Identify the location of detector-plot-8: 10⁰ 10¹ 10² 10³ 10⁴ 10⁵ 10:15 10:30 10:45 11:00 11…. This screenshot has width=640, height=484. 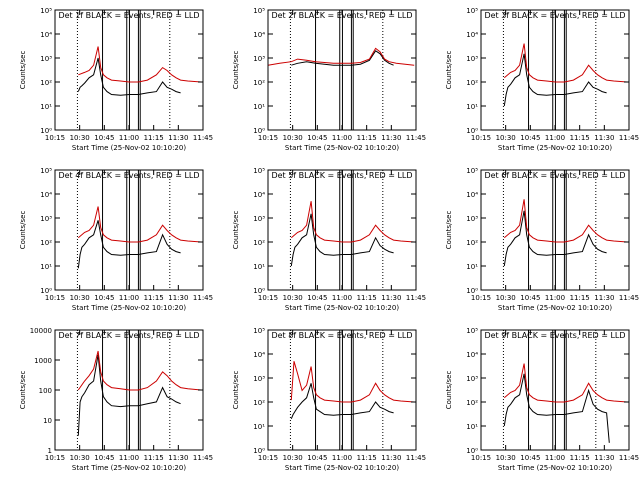
(329, 399).